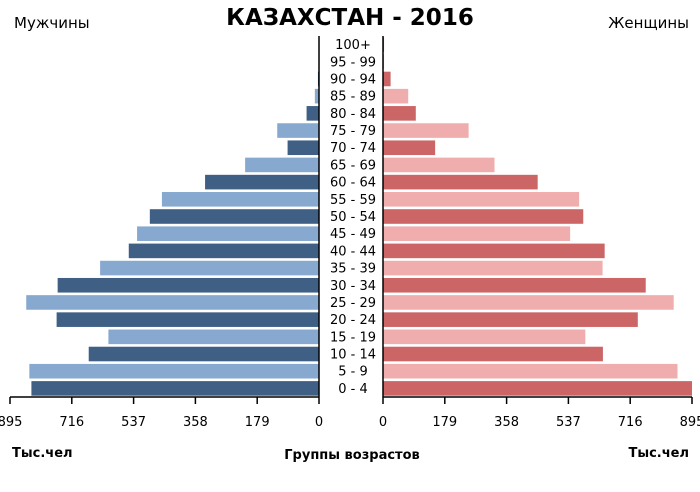  I want to click on female-side-label: Женщины, so click(648, 23).